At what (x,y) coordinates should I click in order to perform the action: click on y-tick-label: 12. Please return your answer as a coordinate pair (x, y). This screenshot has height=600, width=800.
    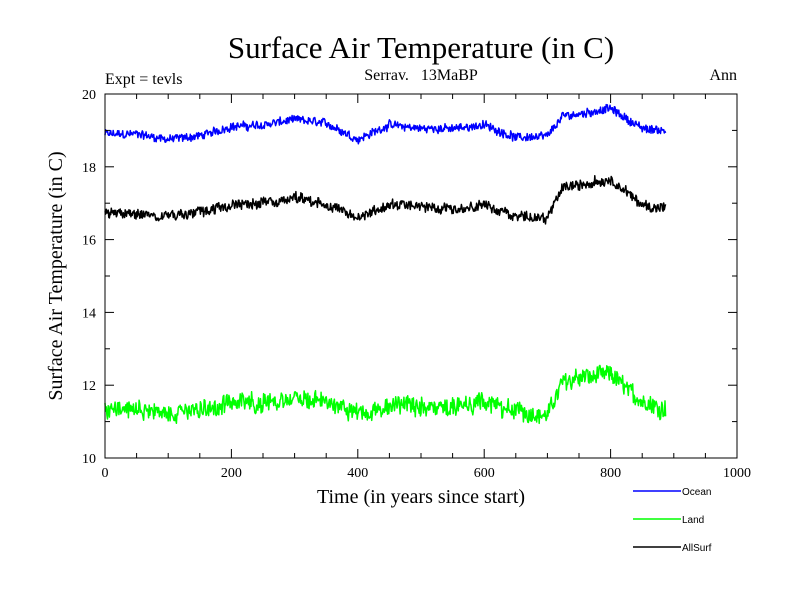
    Looking at the image, I should click on (89, 386).